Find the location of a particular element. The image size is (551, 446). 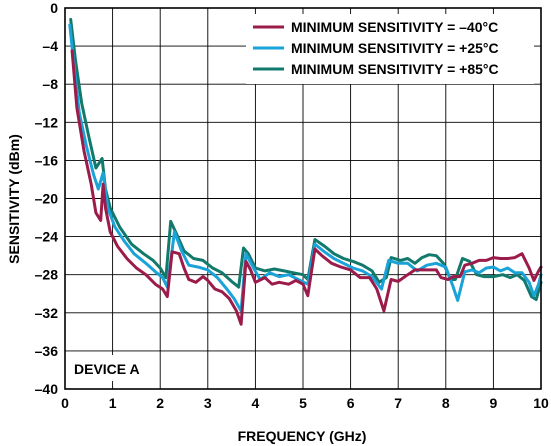

device-annotation: DEVICE A is located at coordinates (107, 369).